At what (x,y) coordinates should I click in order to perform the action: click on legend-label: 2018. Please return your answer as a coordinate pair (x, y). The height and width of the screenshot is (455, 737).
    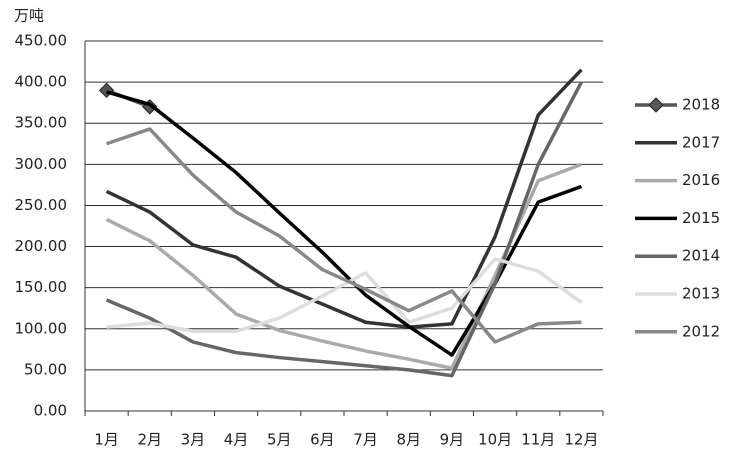
    Looking at the image, I should click on (701, 105).